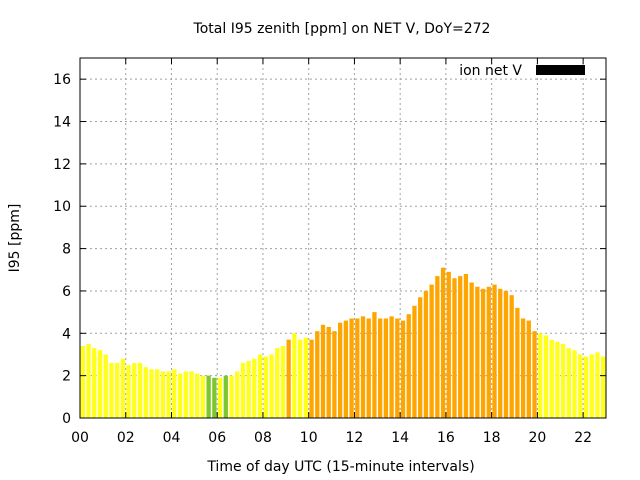 The height and width of the screenshot is (480, 640). What do you see at coordinates (66, 334) in the screenshot?
I see `y-tick-label: 4` at bounding box center [66, 334].